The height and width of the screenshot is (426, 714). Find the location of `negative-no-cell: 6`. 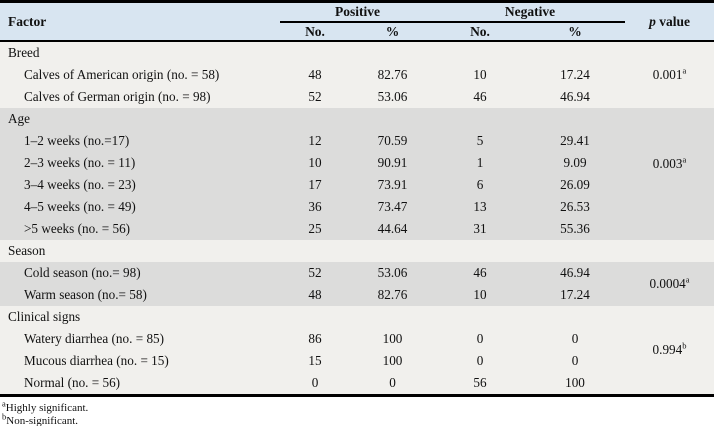

negative-no-cell: 6 is located at coordinates (480, 185).